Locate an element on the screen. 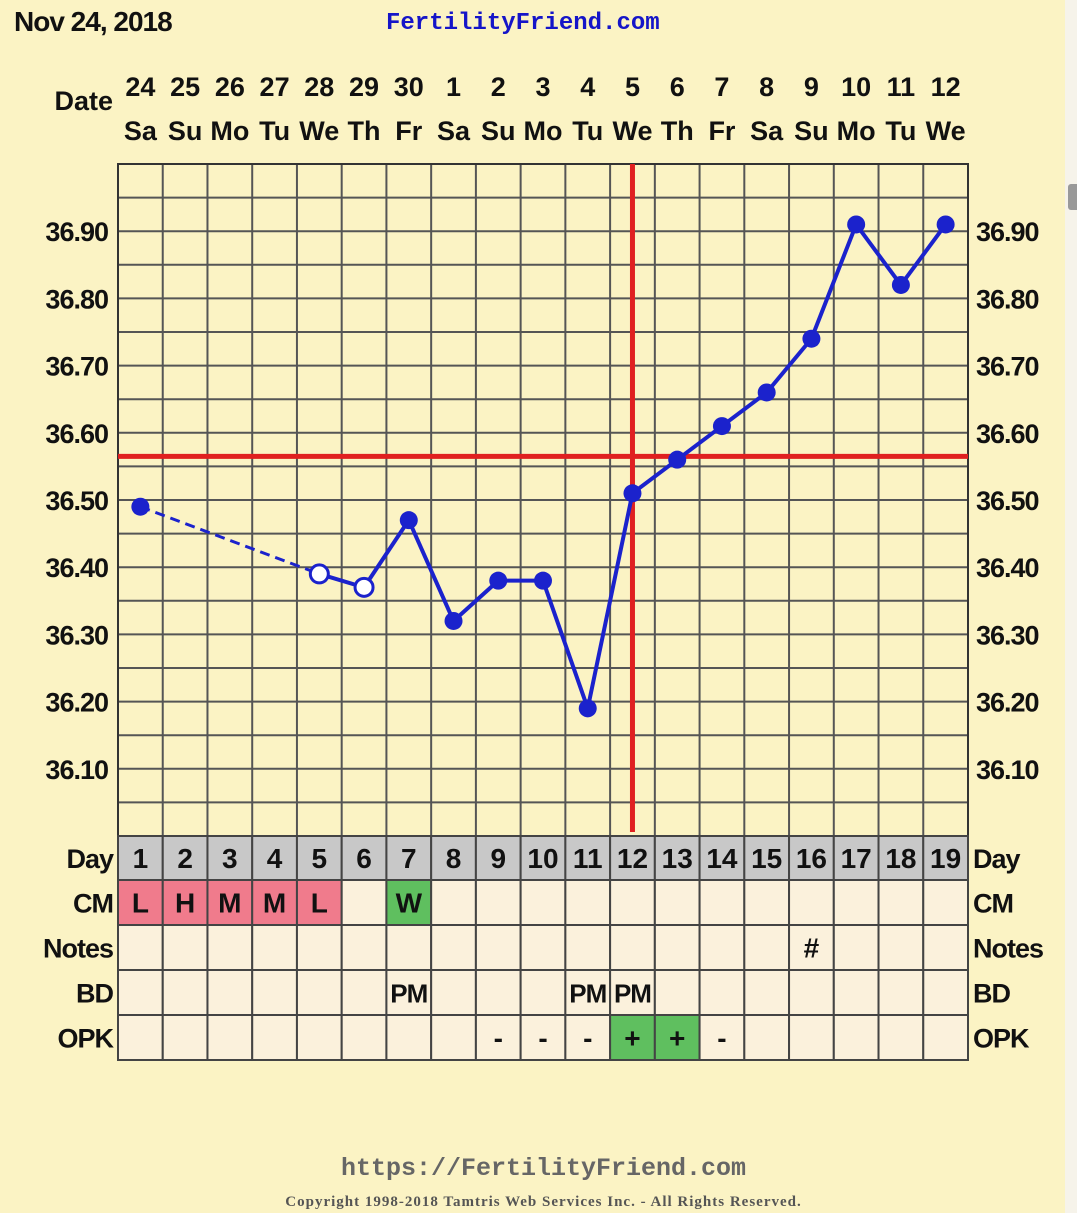 The image size is (1077, 1213). day-value: 2 is located at coordinates (185, 858).